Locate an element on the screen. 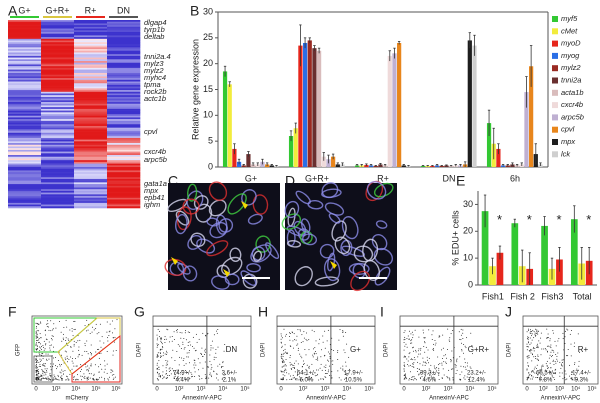 The image size is (600, 403). panel-label: A is located at coordinates (13, 11).